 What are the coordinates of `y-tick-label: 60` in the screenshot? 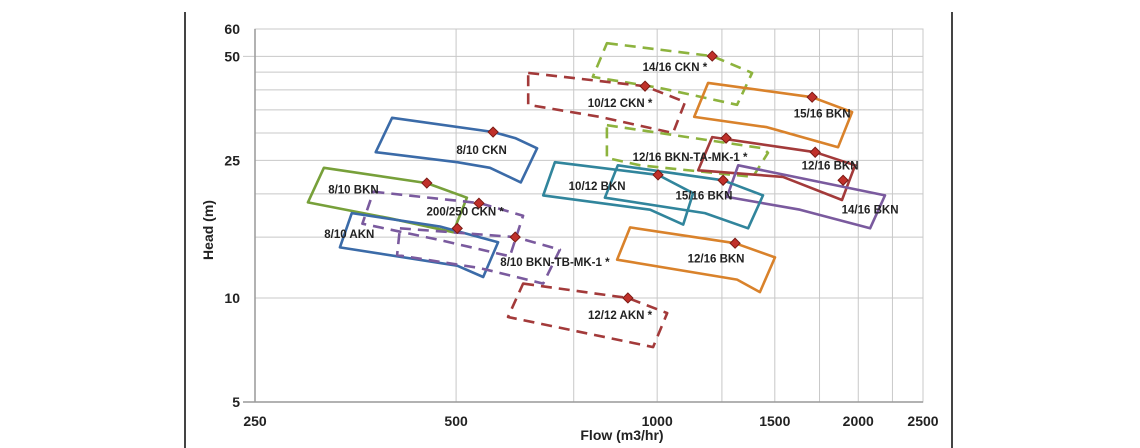 It's located at (232, 29).